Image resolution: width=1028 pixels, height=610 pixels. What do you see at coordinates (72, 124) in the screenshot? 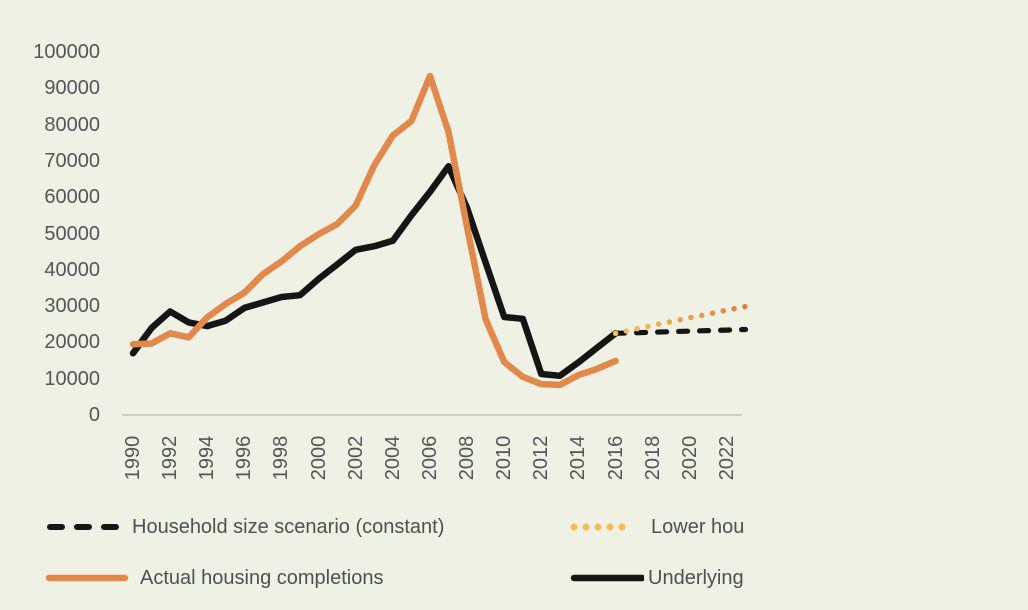
I see `y-tick-label: 80000` at bounding box center [72, 124].